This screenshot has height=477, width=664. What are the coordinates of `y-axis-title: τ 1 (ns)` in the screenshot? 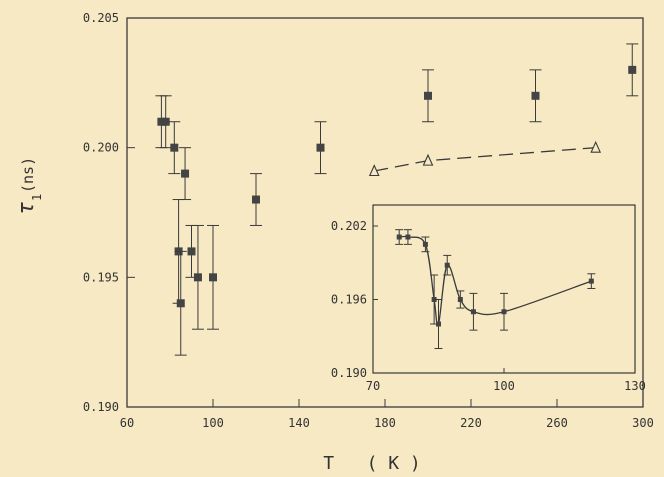 It's located at (29, 186).